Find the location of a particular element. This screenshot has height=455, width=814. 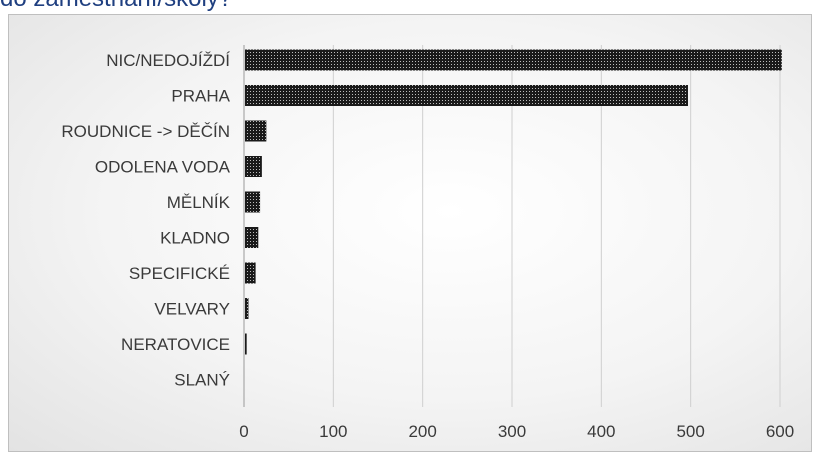

x-tick-label: 100 is located at coordinates (333, 431).